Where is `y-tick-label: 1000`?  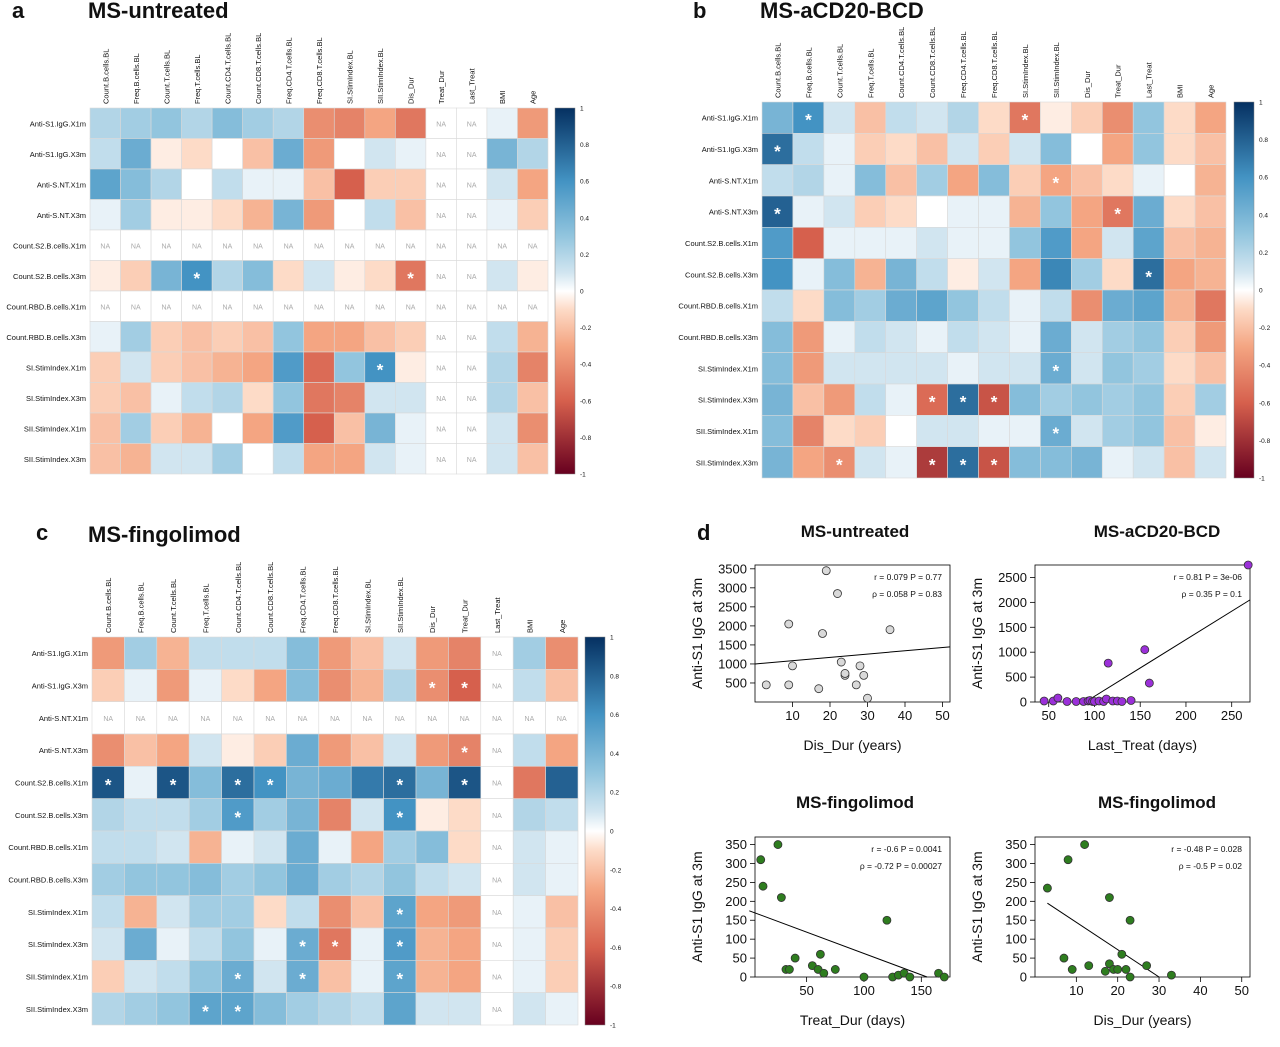
y-tick-label: 1000 is located at coordinates (1012, 652).